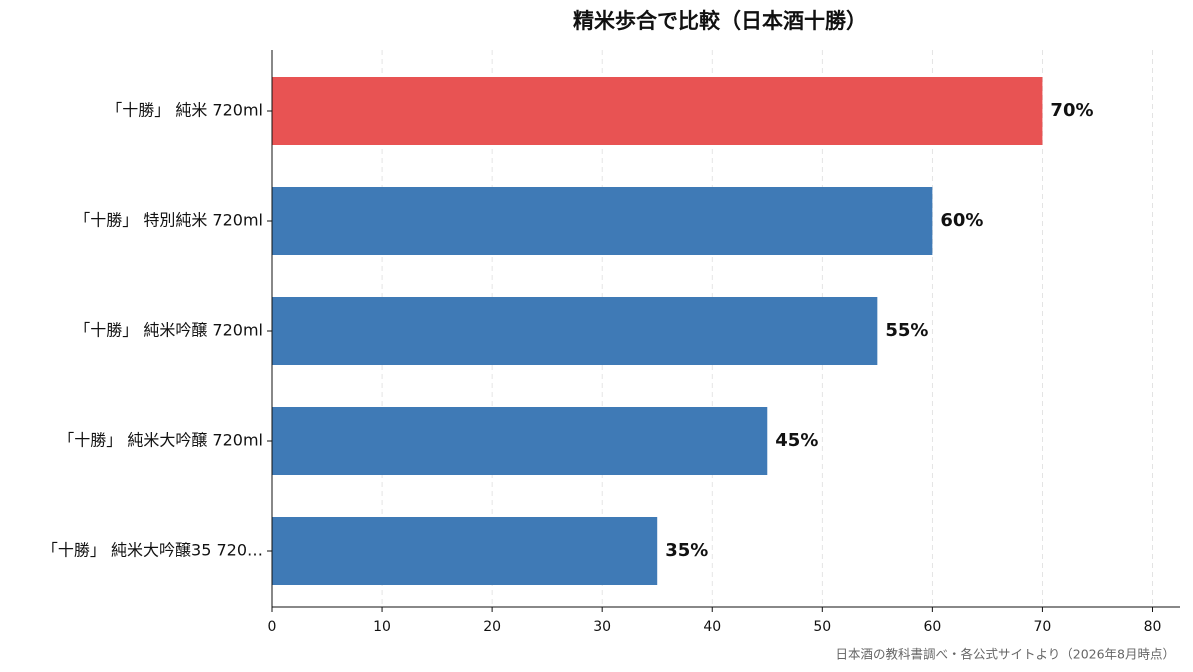 This screenshot has width=1193, height=672. Describe the element at coordinates (272, 627) in the screenshot. I see `x-tick-label: 0` at that location.